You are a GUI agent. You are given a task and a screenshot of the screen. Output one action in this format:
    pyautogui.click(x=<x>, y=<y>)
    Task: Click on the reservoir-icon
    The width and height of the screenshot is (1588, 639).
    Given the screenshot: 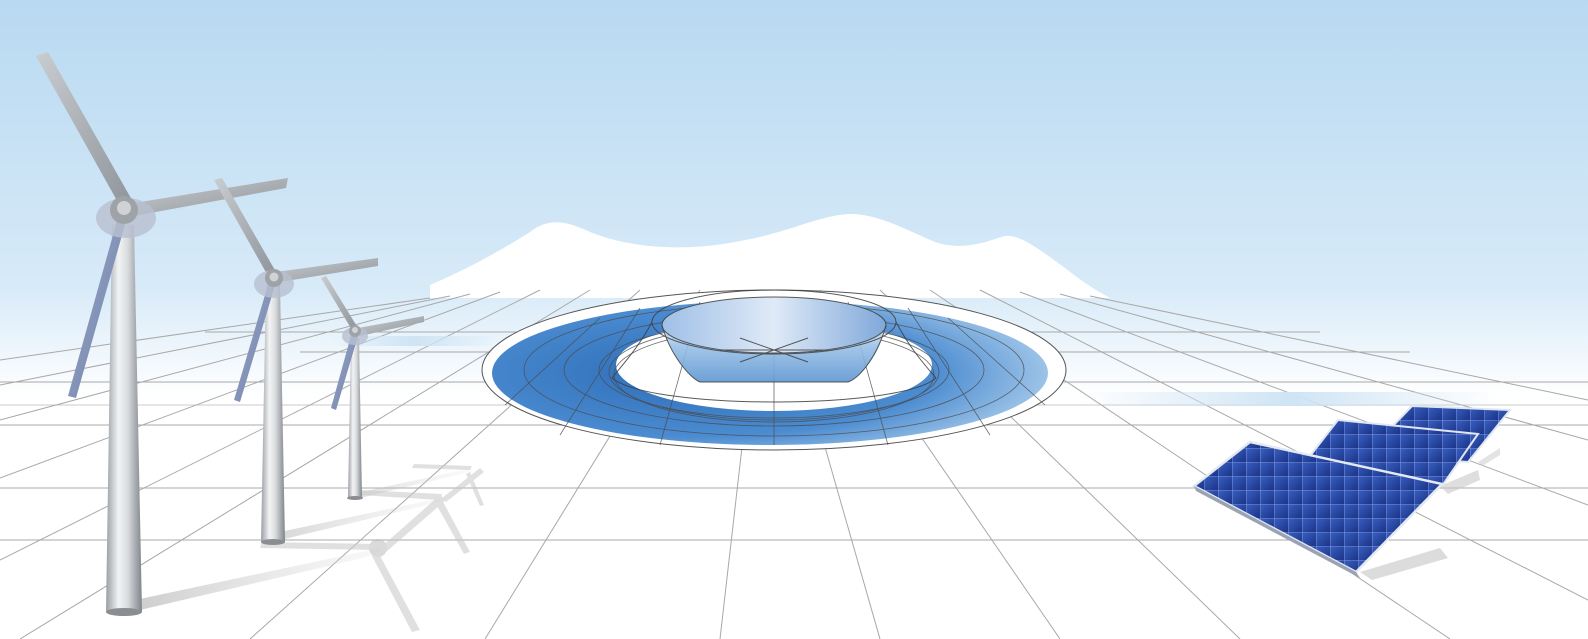 What is the action you would take?
    pyautogui.click(x=774, y=370)
    